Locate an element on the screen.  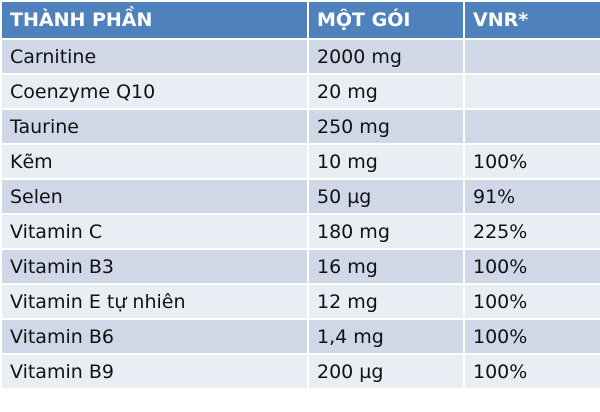
table-row: Coenzyme Q10 20 mg is located at coordinates (300, 91).